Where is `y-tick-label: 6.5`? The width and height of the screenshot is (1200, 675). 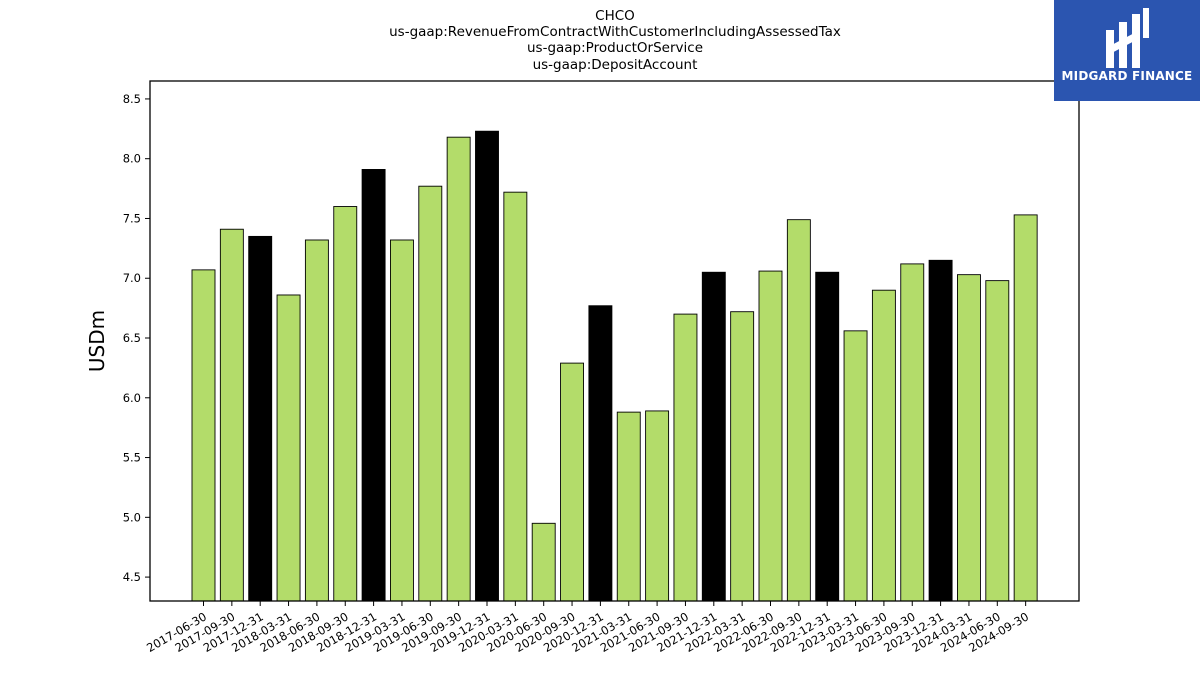 y-tick-label: 6.5 is located at coordinates (132, 338).